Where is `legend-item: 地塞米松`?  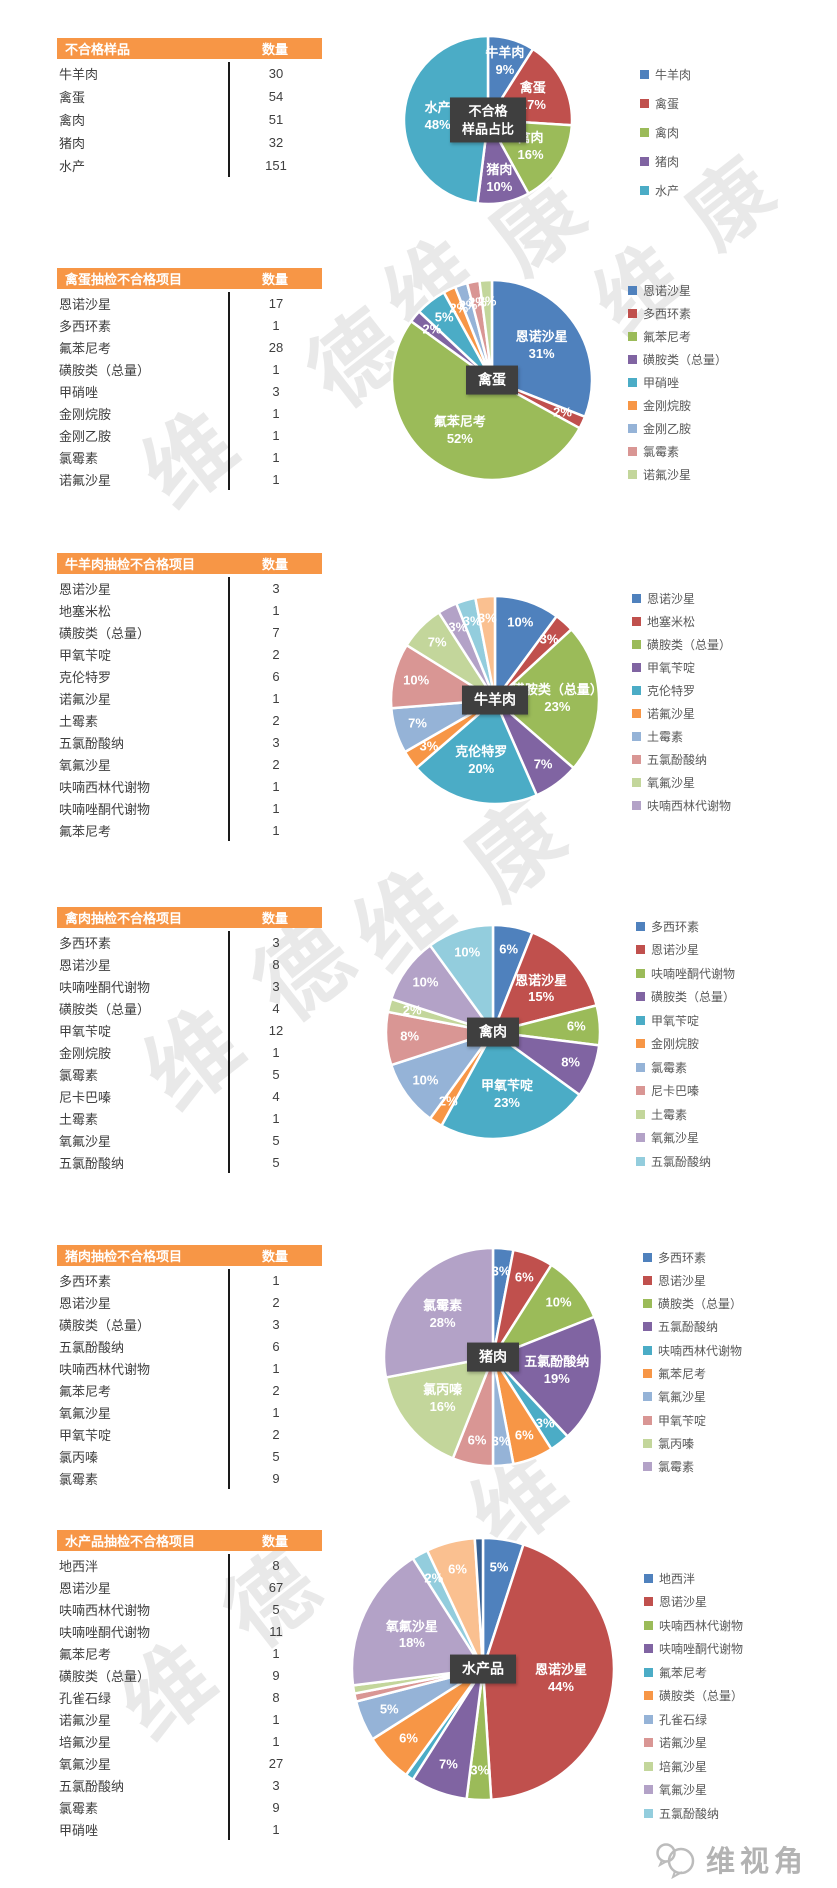 legend-item: 地塞米松 is located at coordinates (663, 621).